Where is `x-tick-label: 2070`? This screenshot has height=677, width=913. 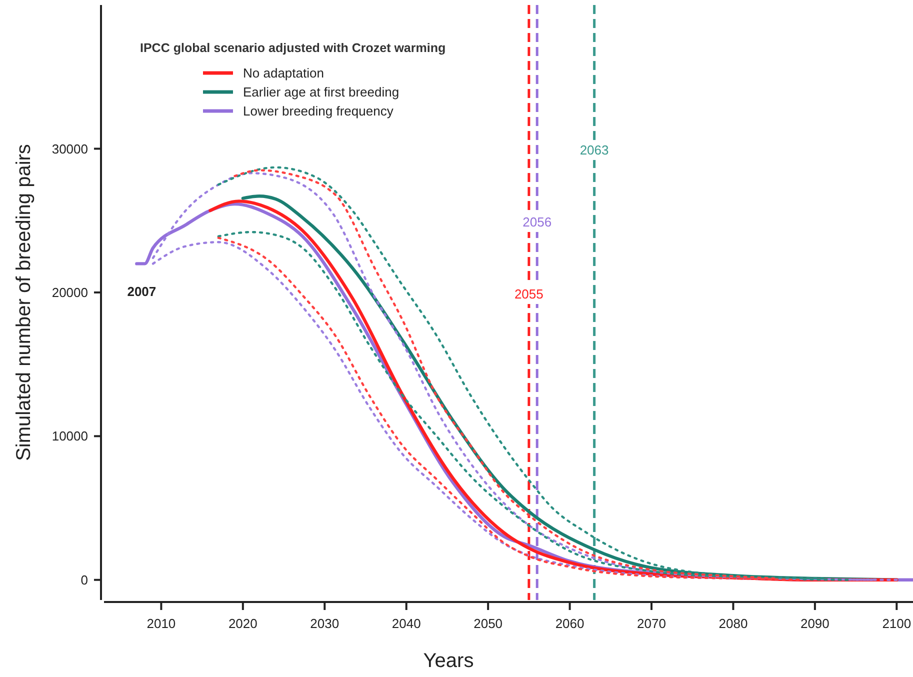 x-tick-label: 2070 is located at coordinates (651, 623).